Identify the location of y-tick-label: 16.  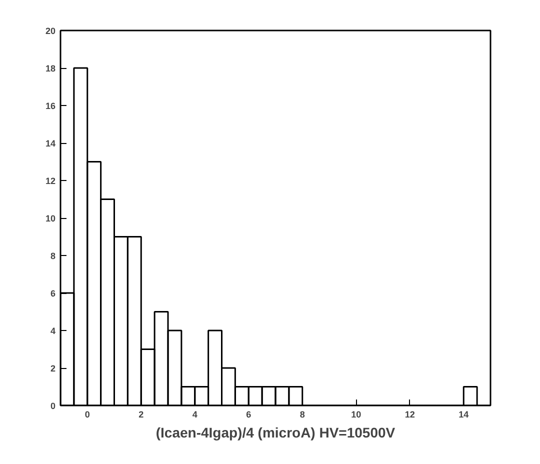
(50, 106).